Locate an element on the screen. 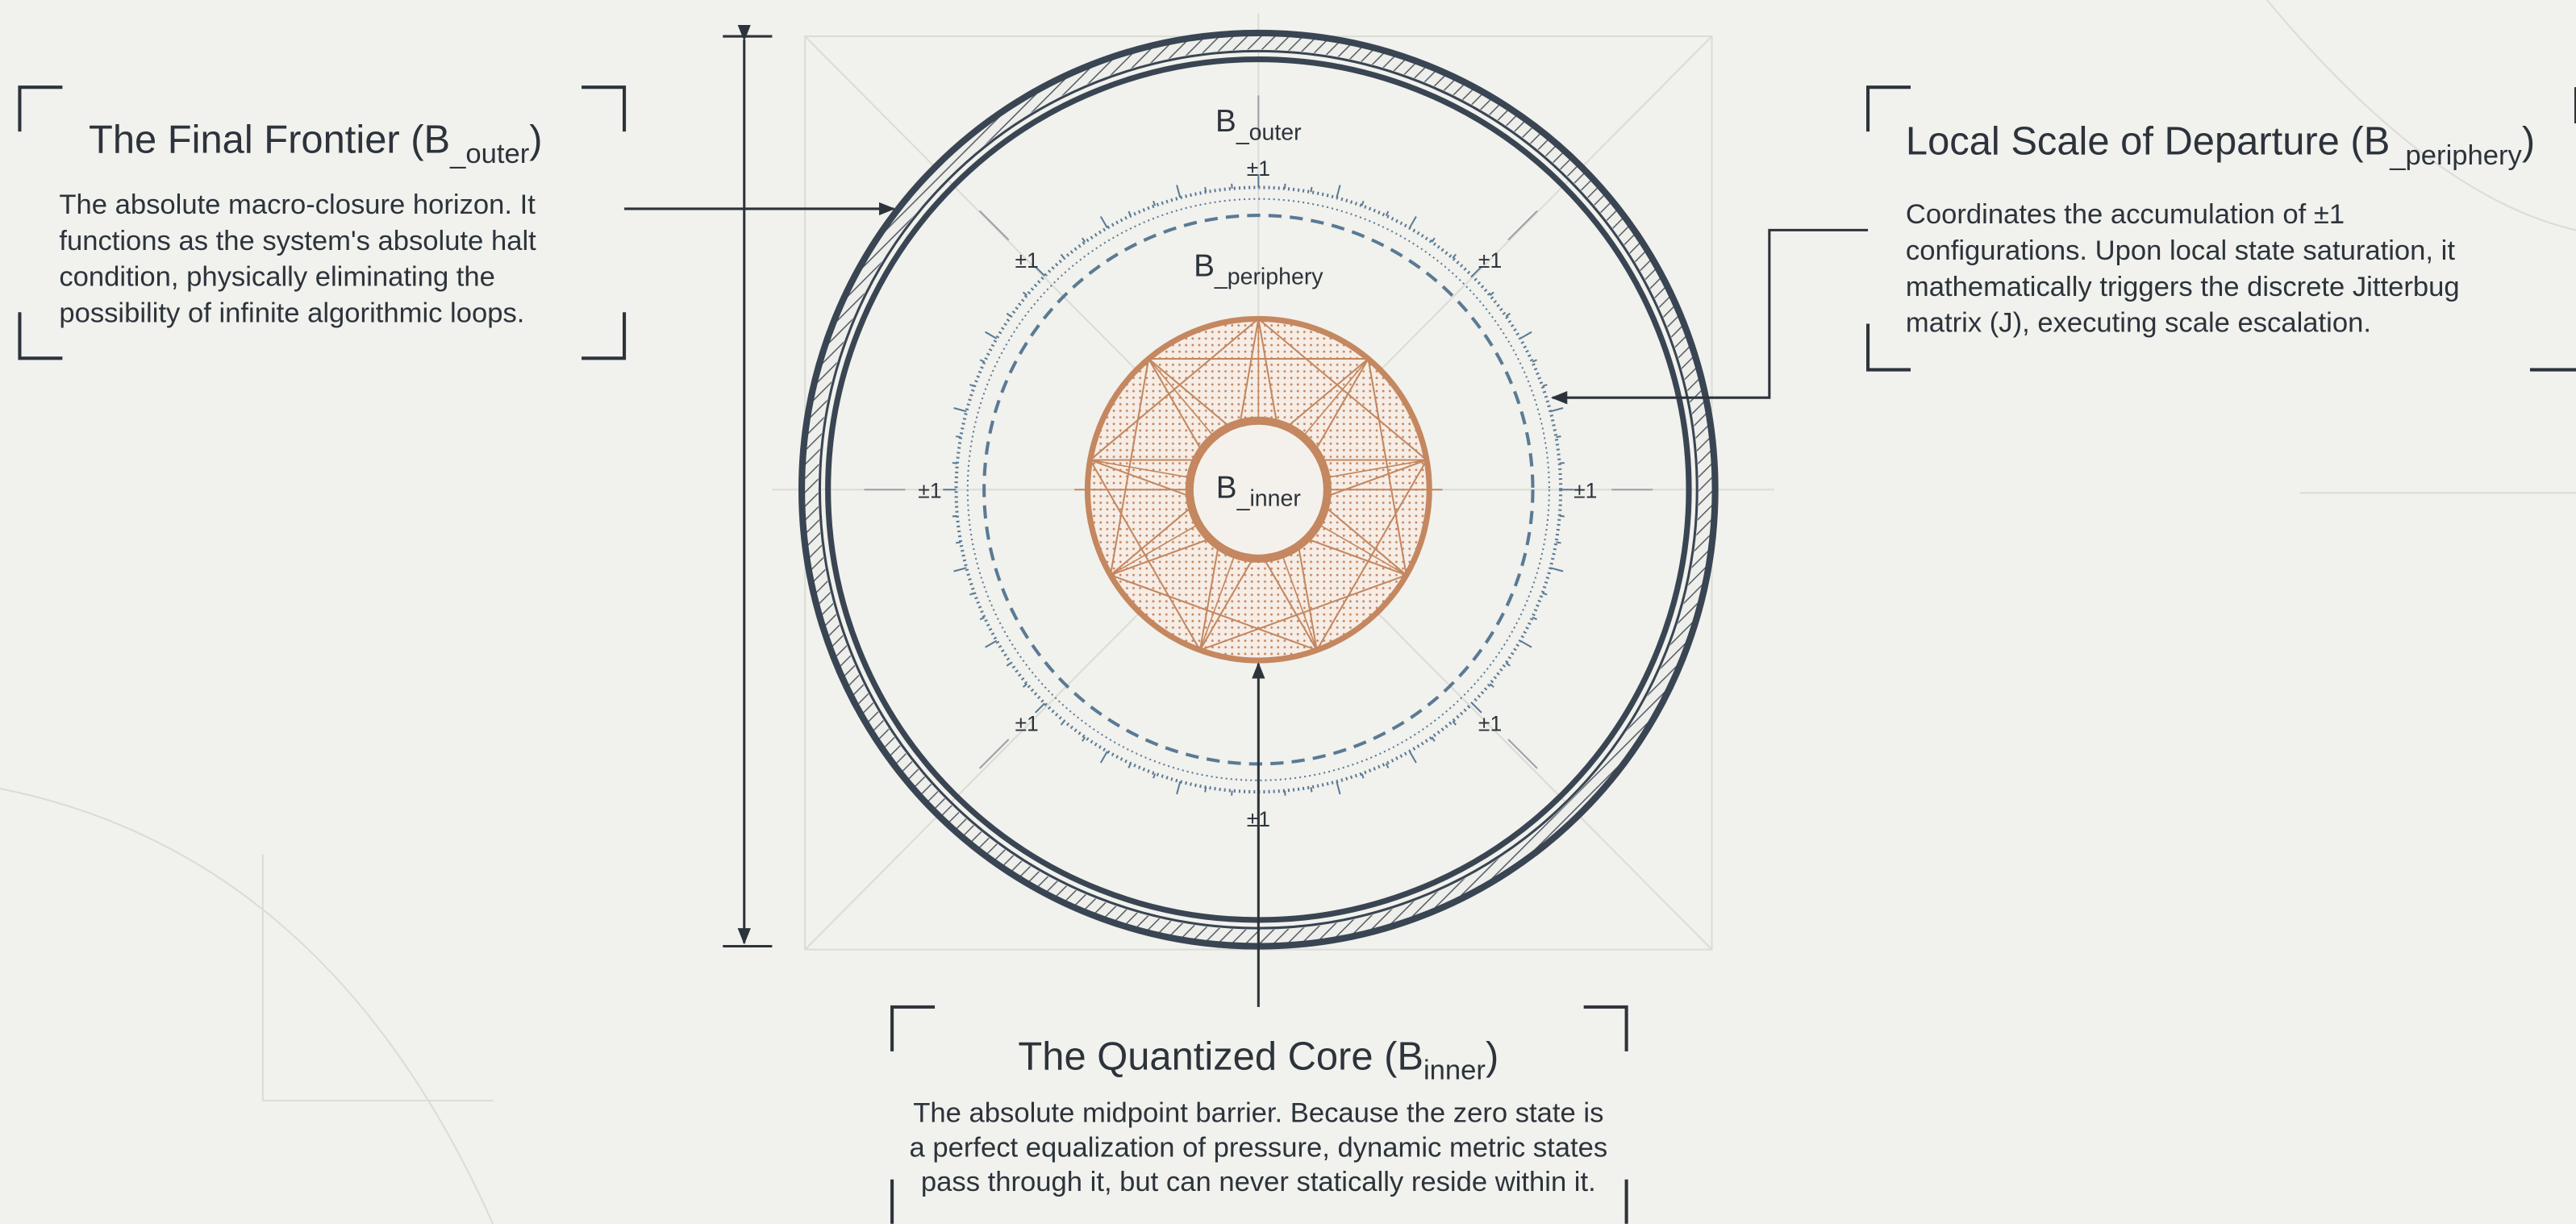 This screenshot has height=1224, width=2576. ring-label: B_inner is located at coordinates (1259, 491).